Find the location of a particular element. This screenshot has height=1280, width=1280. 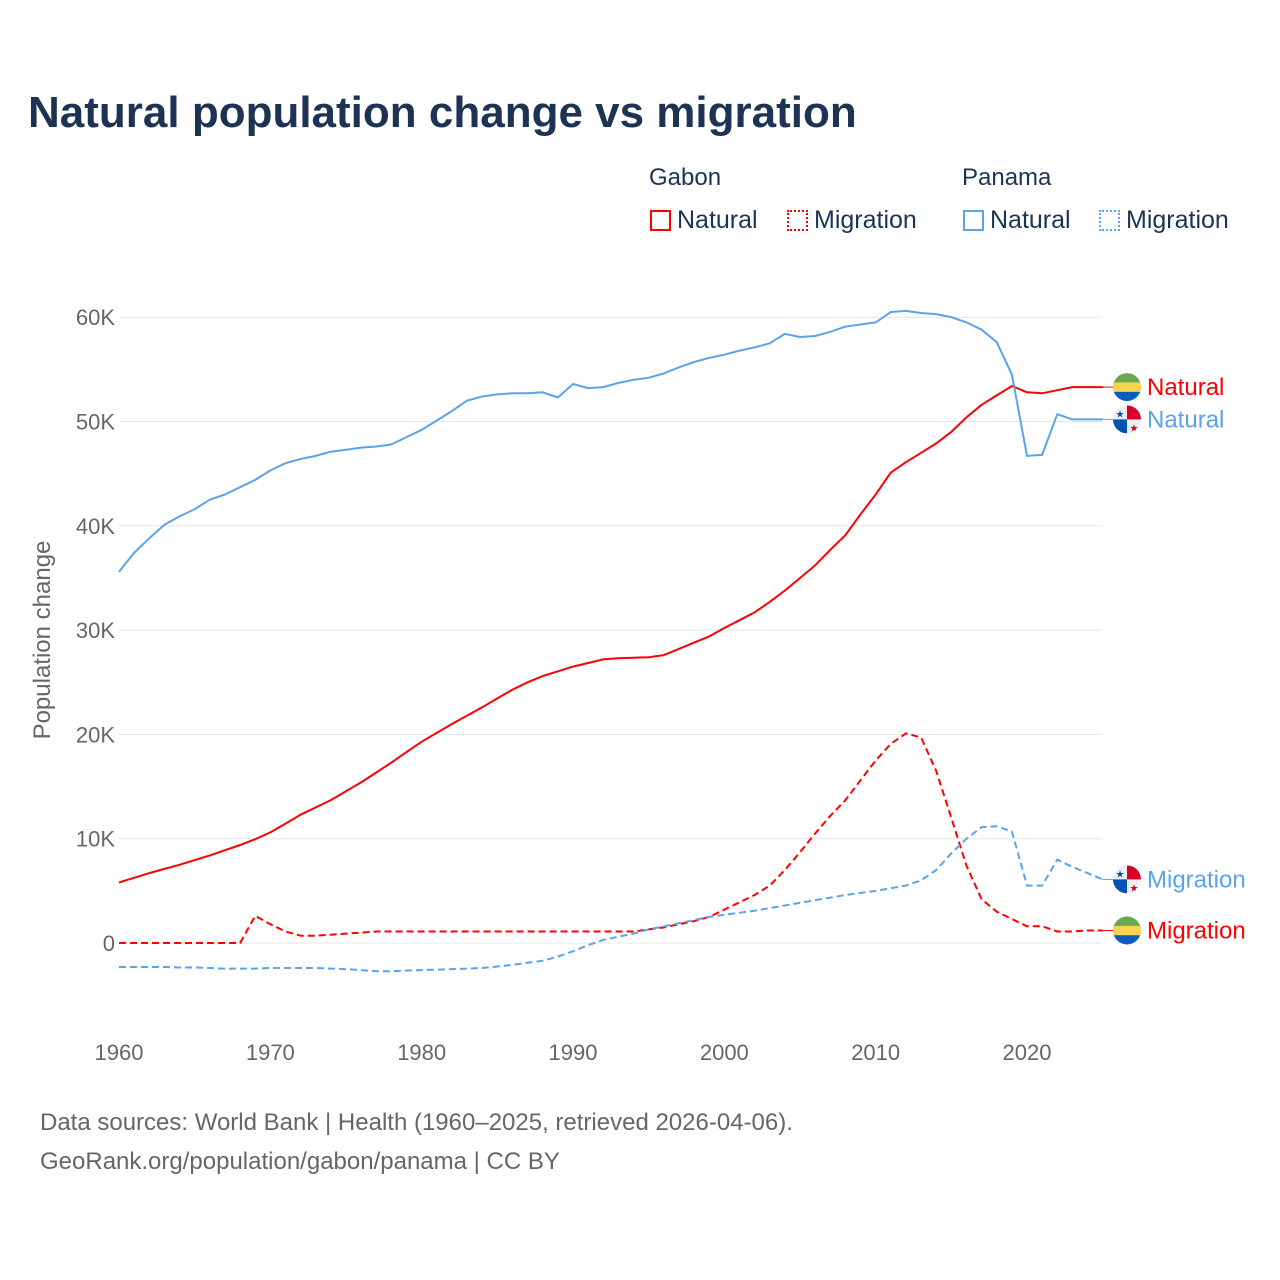

legend-group-gabon: Gabon is located at coordinates (685, 177).